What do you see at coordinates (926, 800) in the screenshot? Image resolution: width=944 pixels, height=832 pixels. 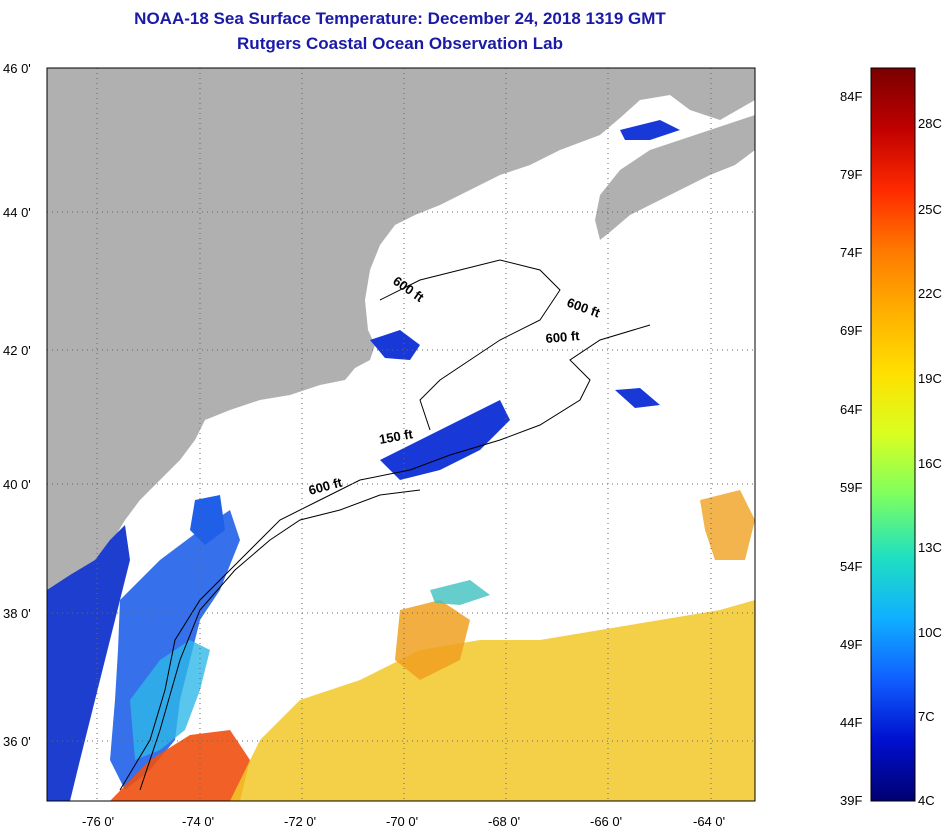 I see `colorbar-c-label: 4C` at bounding box center [926, 800].